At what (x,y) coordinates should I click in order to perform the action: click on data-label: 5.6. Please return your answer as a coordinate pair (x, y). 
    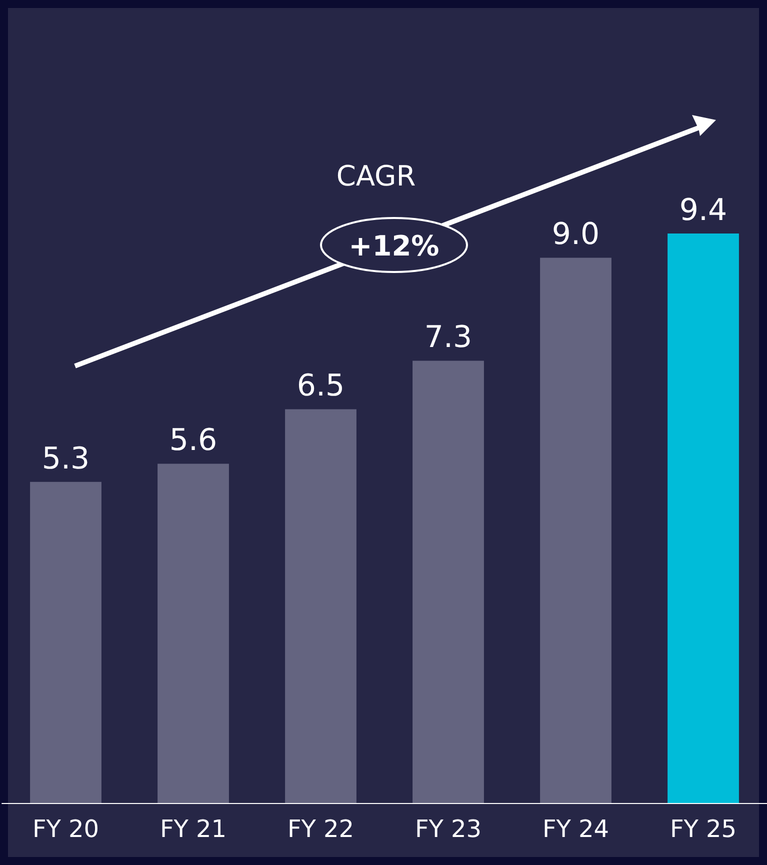
    Looking at the image, I should click on (193, 440).